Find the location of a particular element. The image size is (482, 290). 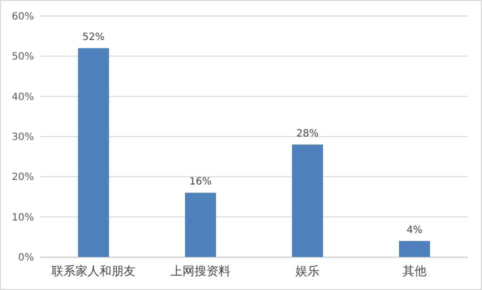

data-label: 28% is located at coordinates (307, 134).